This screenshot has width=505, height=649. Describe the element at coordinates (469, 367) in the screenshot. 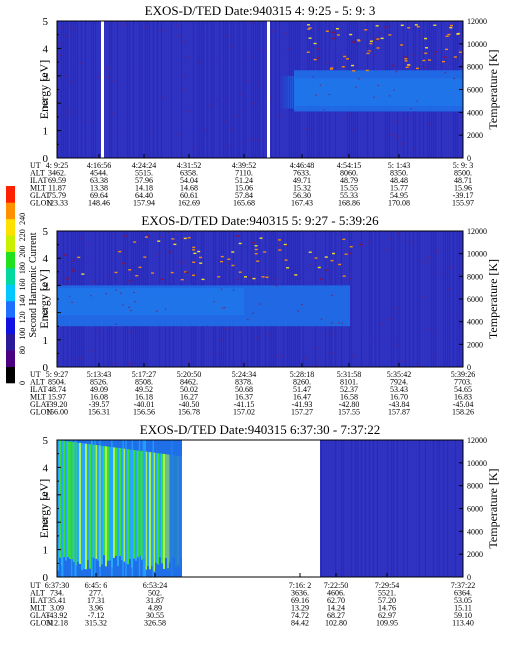

I see `y2-tick-label: 0` at that location.